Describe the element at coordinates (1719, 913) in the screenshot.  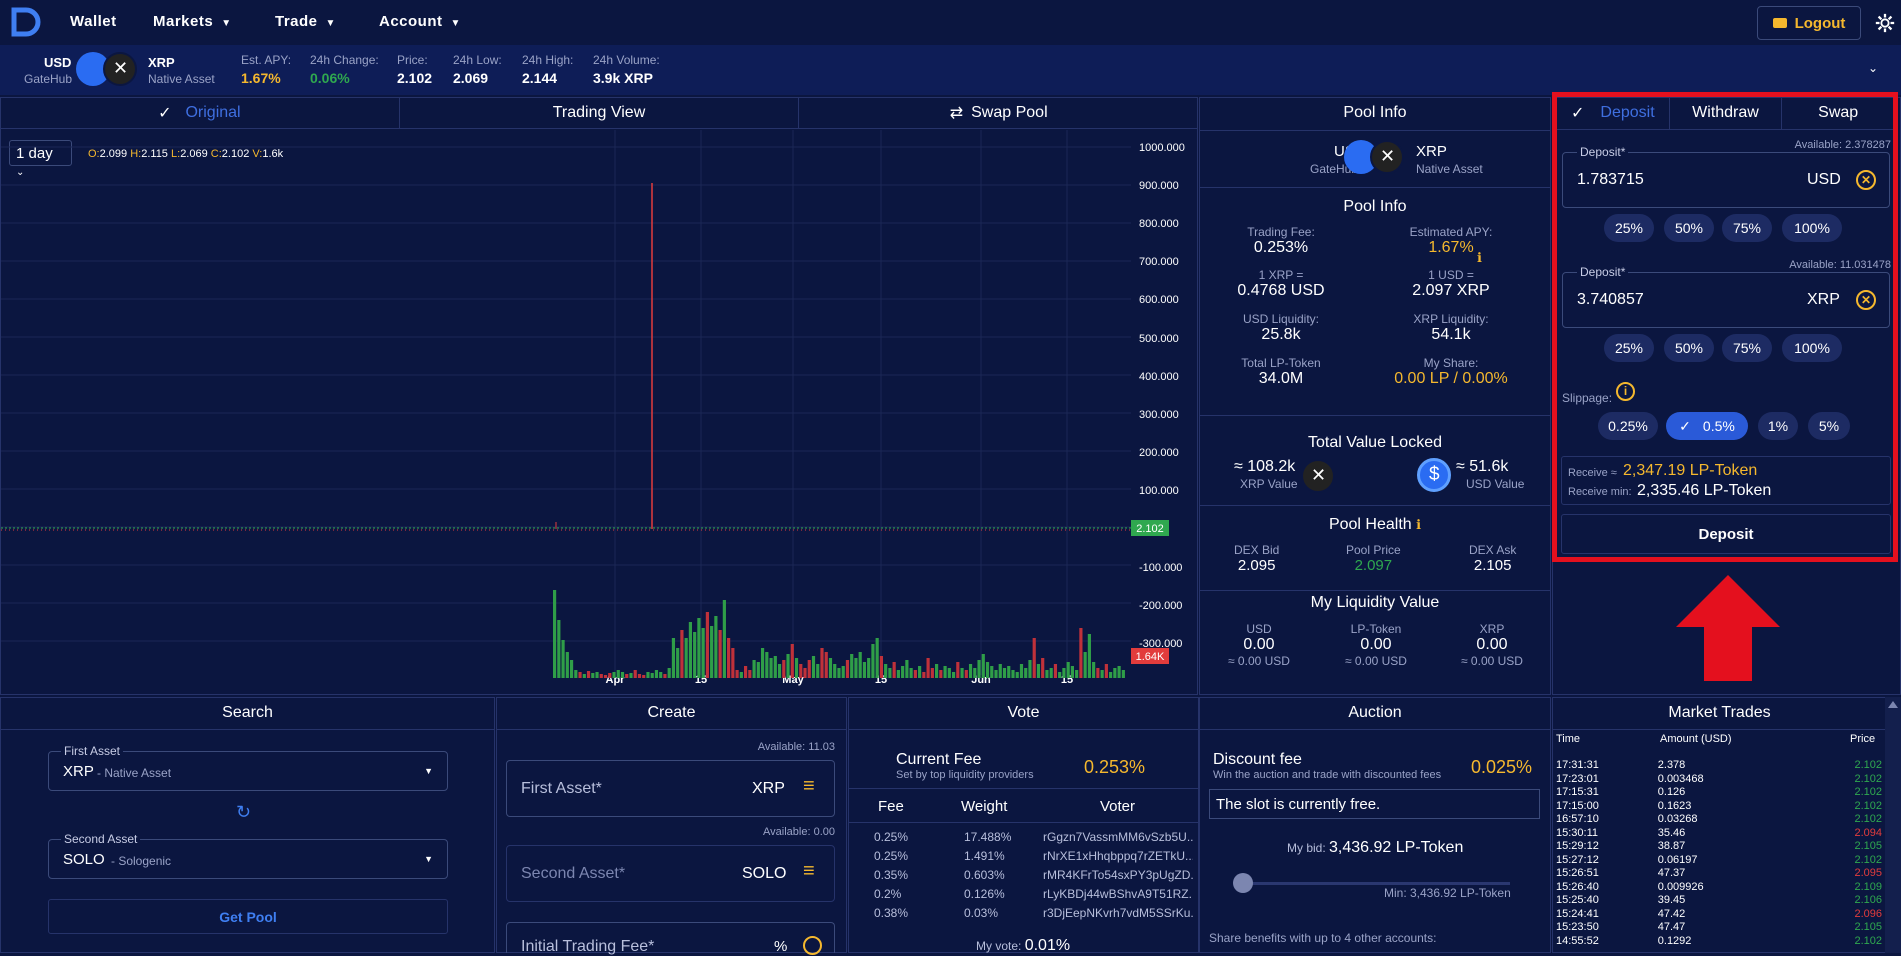
I see `list-item: 15:24:41 47.42 2.096` at that location.